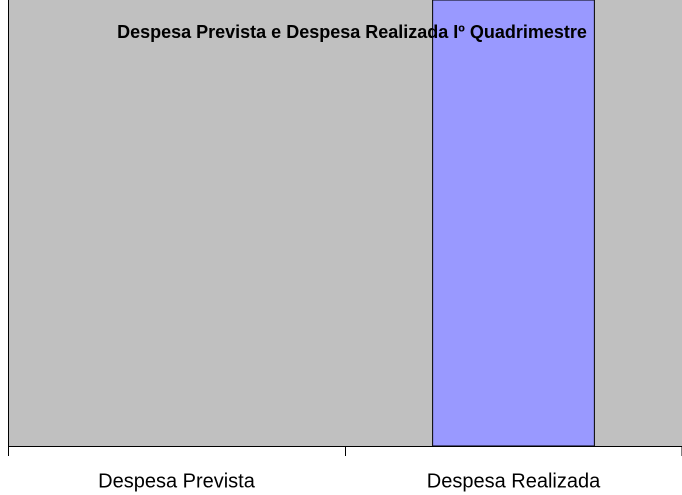 Image resolution: width=682 pixels, height=495 pixels. I want to click on x-tick-label: Despesa Realizada, so click(514, 481).